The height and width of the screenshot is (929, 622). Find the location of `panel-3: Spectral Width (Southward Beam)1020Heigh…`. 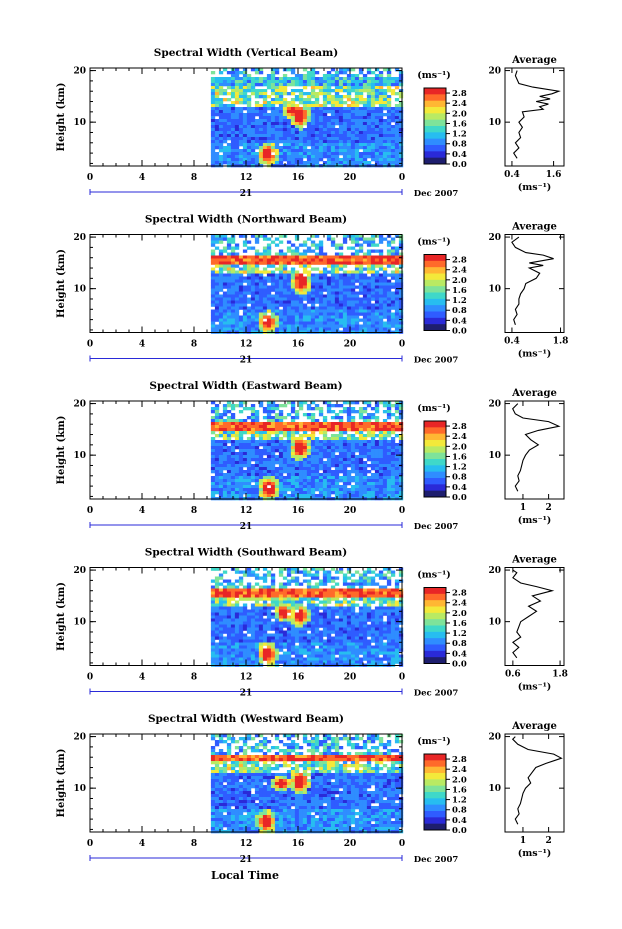

panel-3: Spectral Width (Southward Beam)1020Heigh… is located at coordinates (312, 623).